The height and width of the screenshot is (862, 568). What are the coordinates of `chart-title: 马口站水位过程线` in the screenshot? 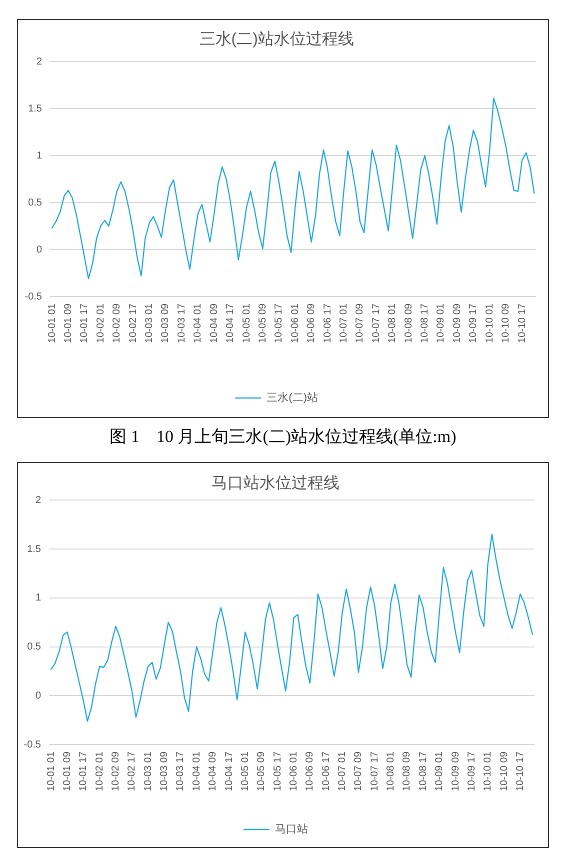 It's located at (276, 483).